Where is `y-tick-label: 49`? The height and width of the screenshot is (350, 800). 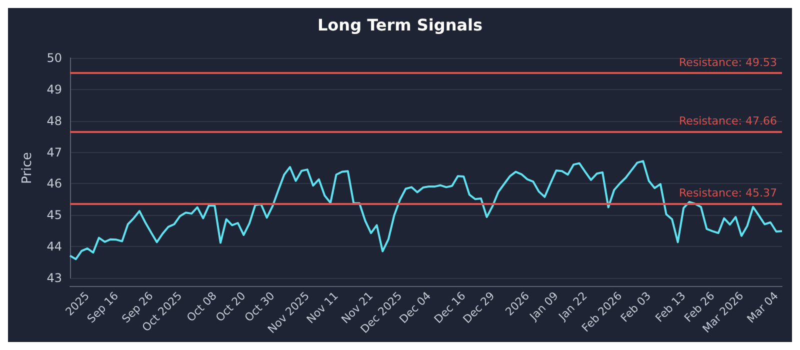 y-tick-label: 49 is located at coordinates (54, 89).